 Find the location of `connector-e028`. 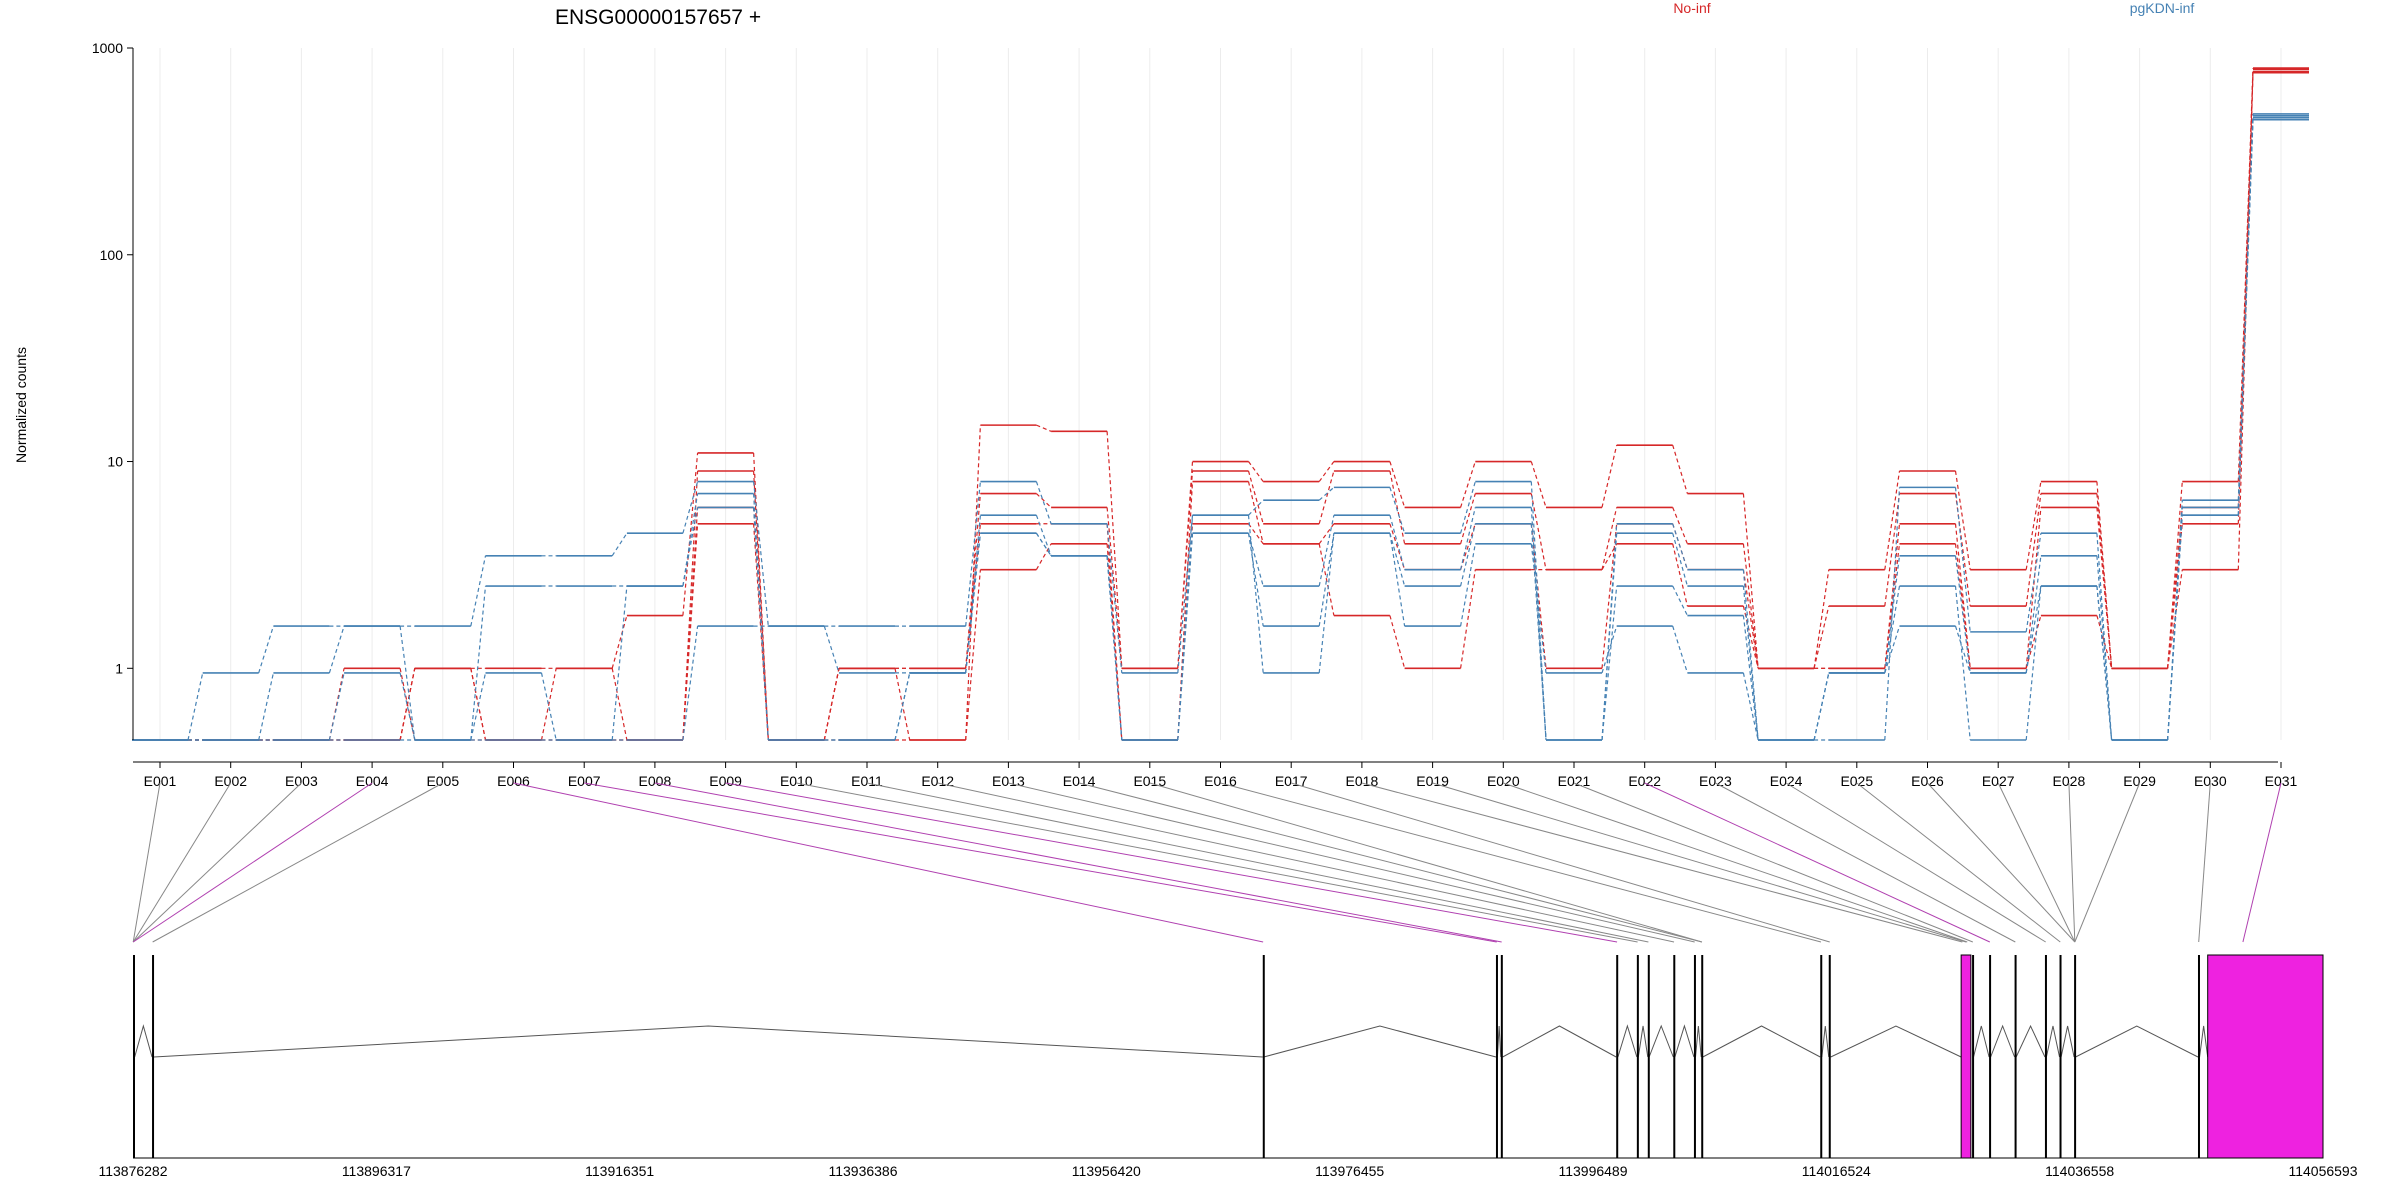

connector-e028 is located at coordinates (2072, 862).